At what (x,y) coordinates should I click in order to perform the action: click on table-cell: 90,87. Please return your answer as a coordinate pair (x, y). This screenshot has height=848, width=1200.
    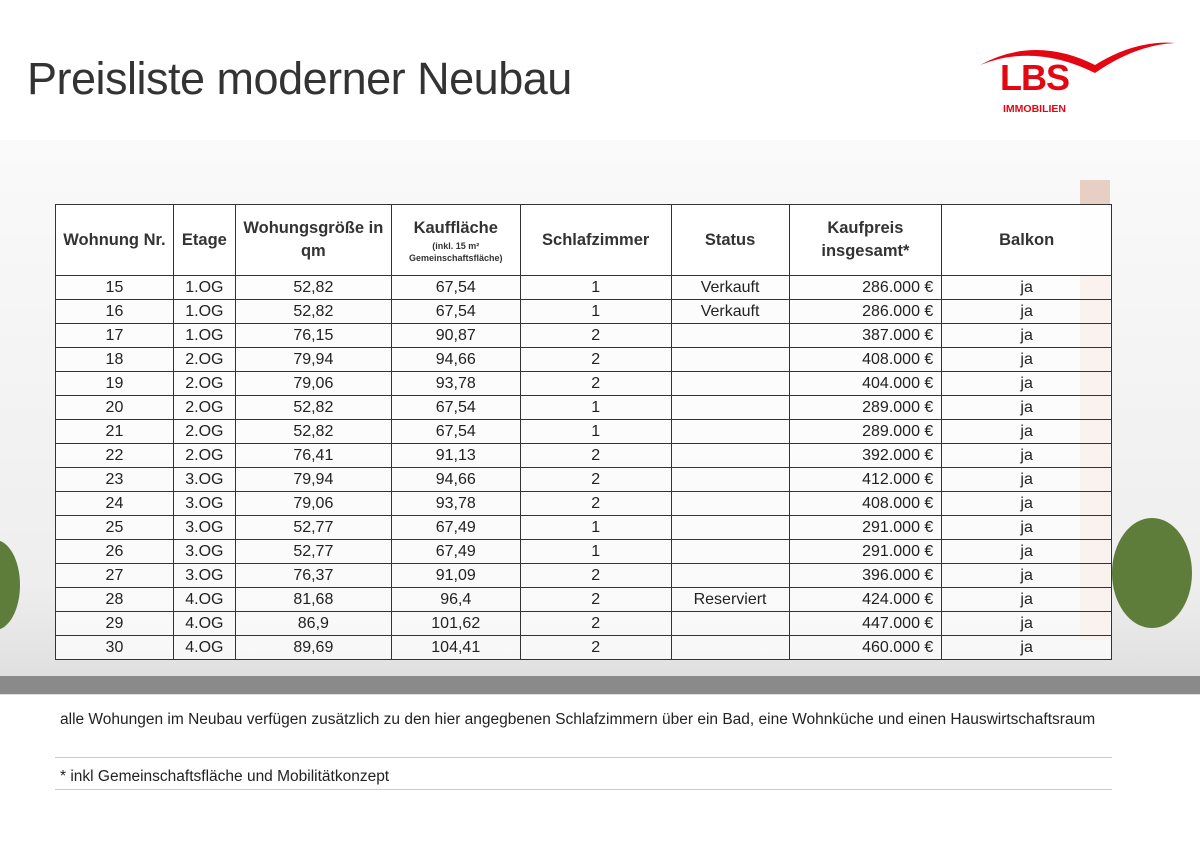
    Looking at the image, I should click on (455, 335).